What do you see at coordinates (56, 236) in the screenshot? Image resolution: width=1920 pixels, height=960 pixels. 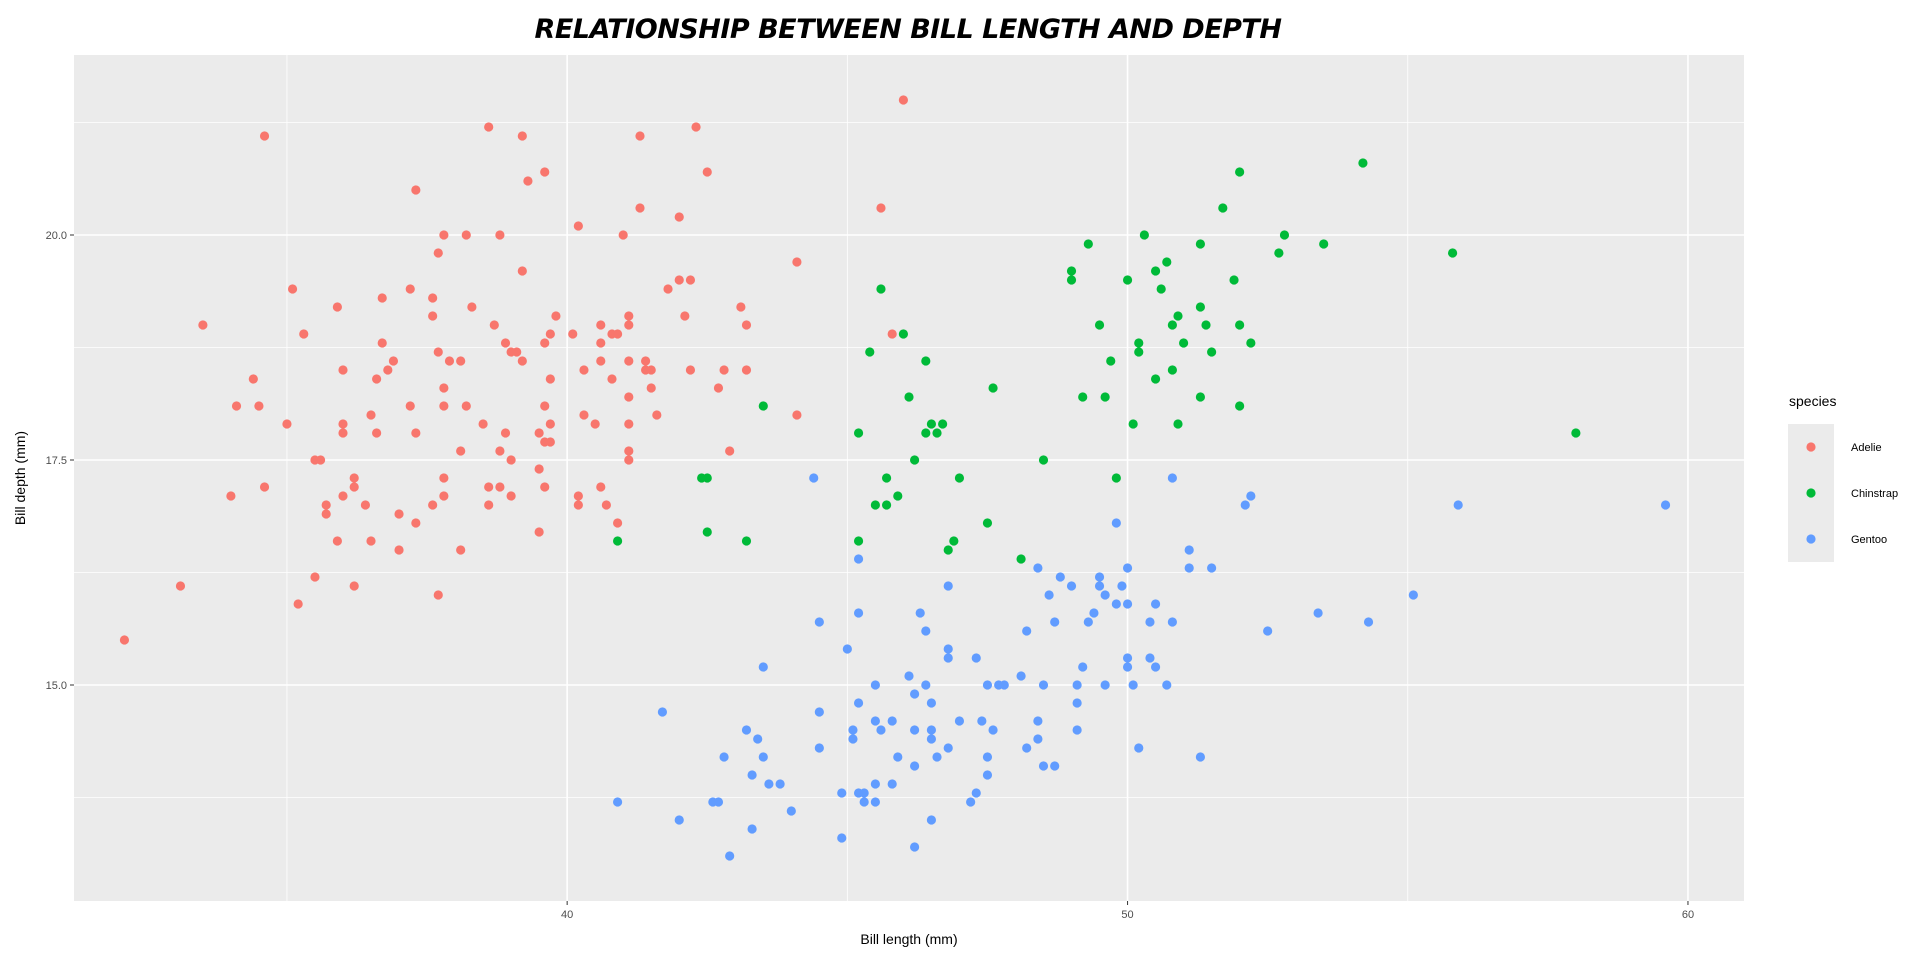 I see `y-tick-label: 20.0` at bounding box center [56, 236].